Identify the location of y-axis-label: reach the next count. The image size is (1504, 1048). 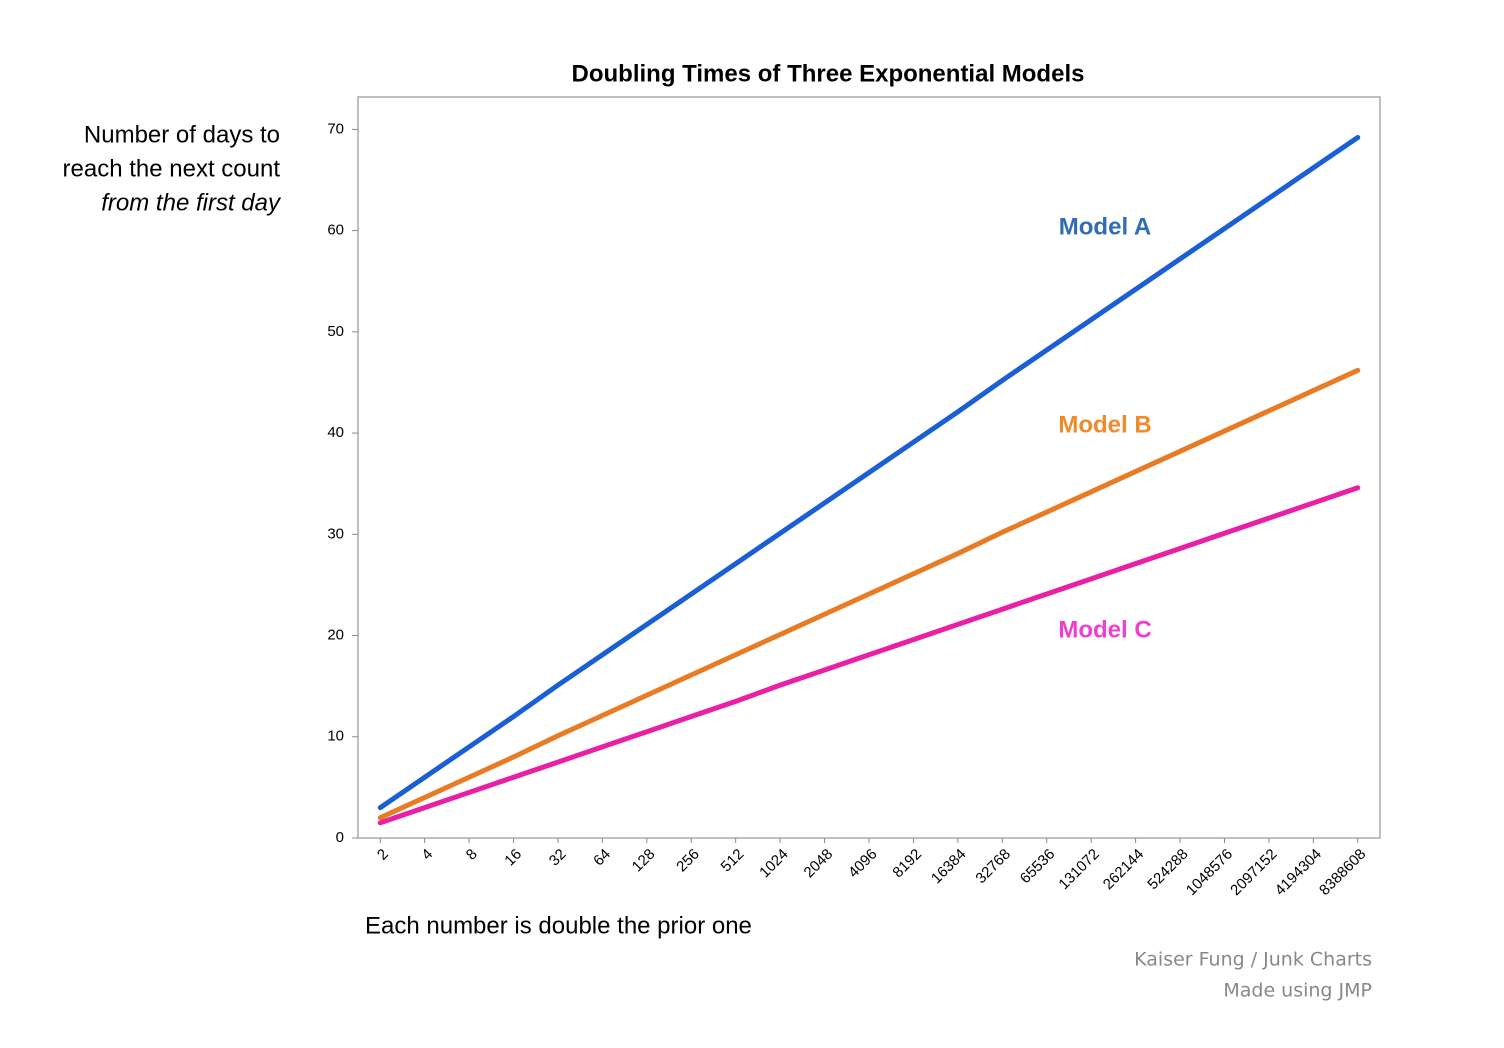
(172, 168).